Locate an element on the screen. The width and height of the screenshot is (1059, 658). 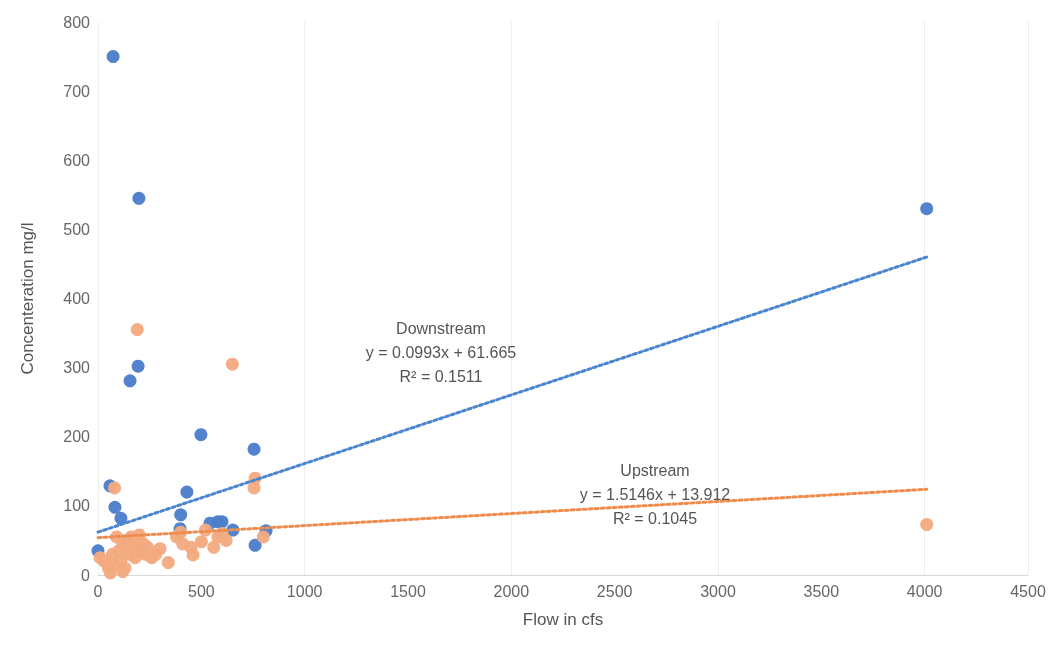
y-tick-label: 300 is located at coordinates (77, 368).